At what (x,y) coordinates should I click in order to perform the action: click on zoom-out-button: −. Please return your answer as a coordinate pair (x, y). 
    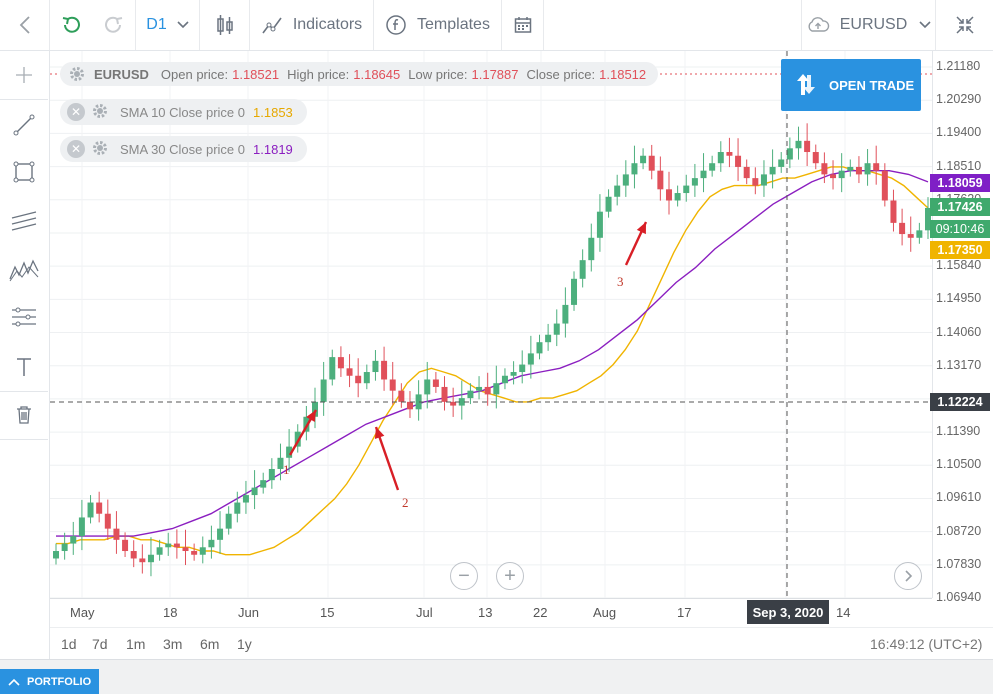
    Looking at the image, I should click on (464, 576).